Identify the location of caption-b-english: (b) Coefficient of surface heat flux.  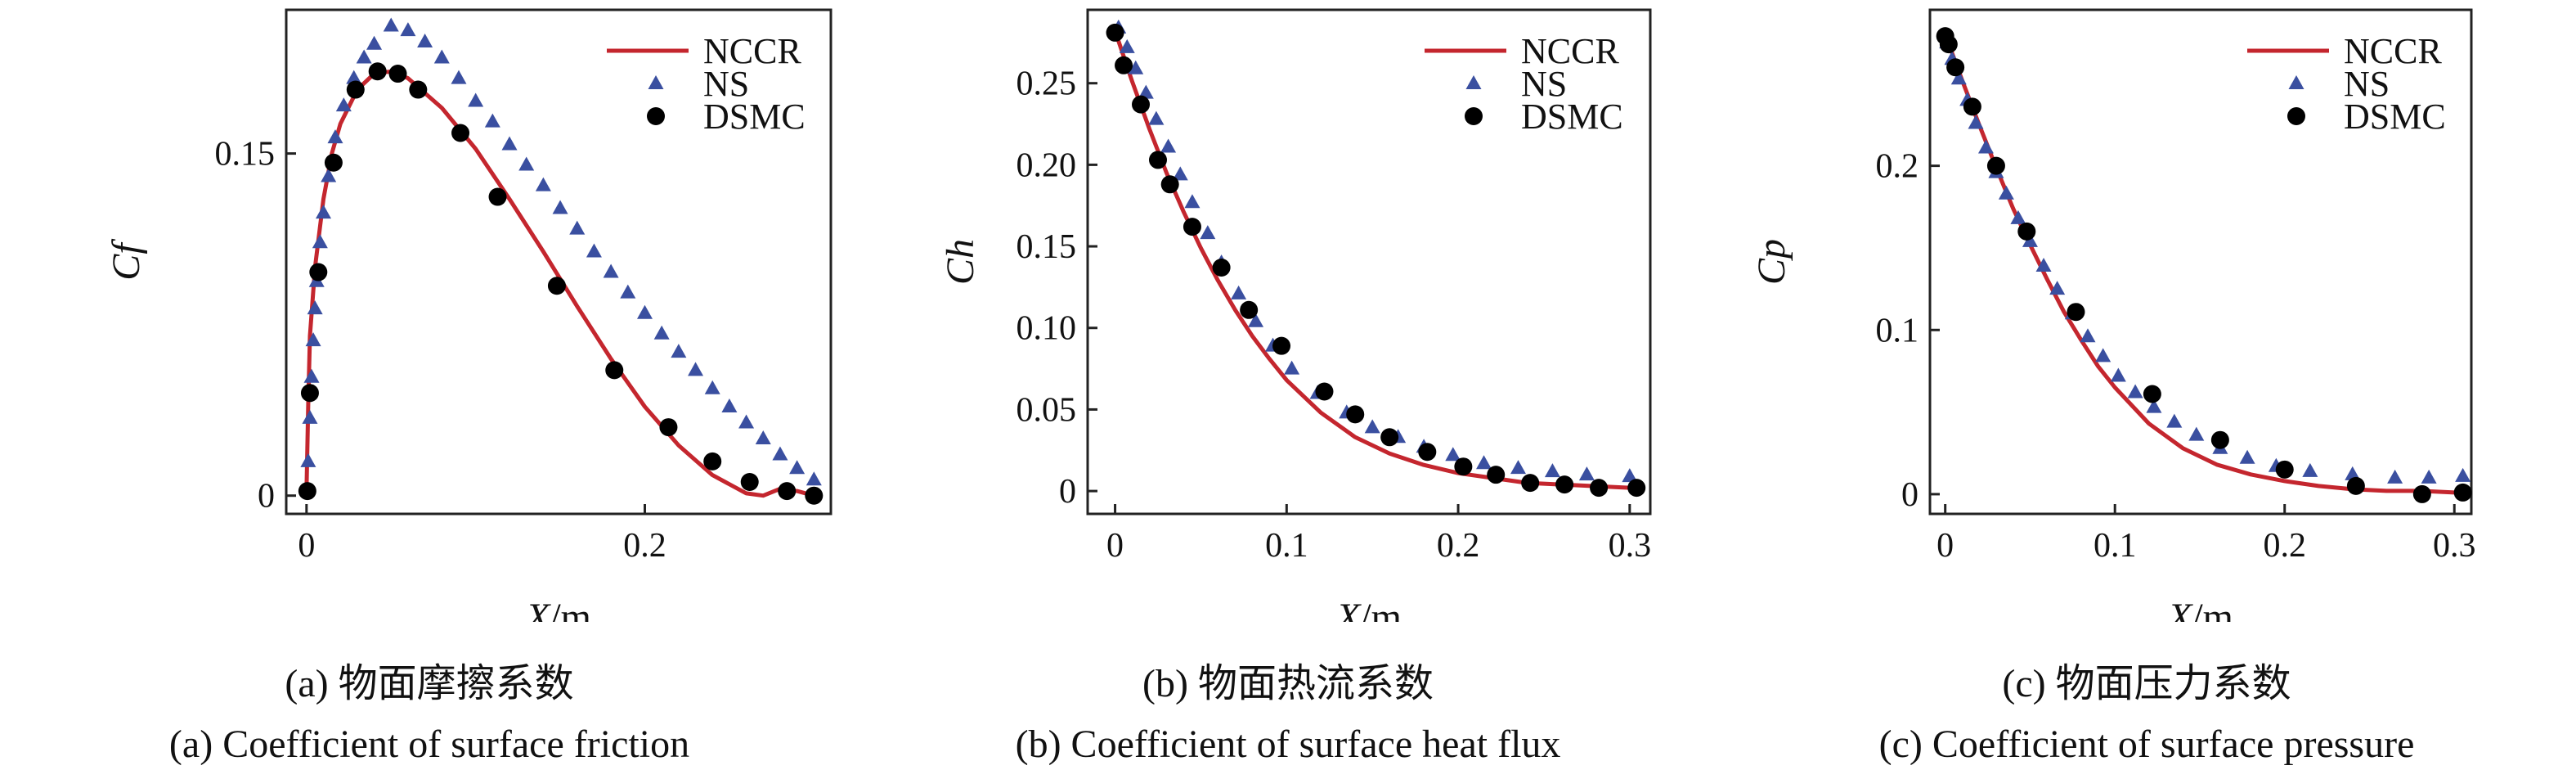
(1288, 744).